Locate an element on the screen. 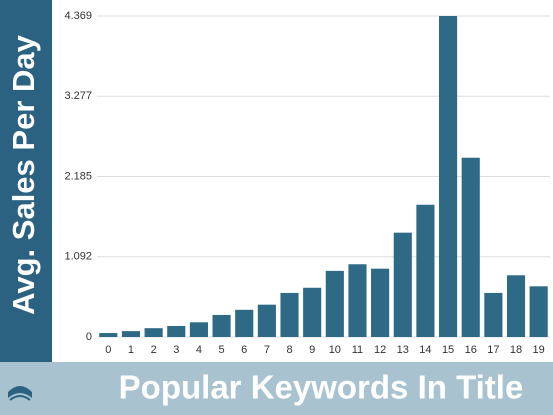  x-tick-label: 4 is located at coordinates (199, 350).